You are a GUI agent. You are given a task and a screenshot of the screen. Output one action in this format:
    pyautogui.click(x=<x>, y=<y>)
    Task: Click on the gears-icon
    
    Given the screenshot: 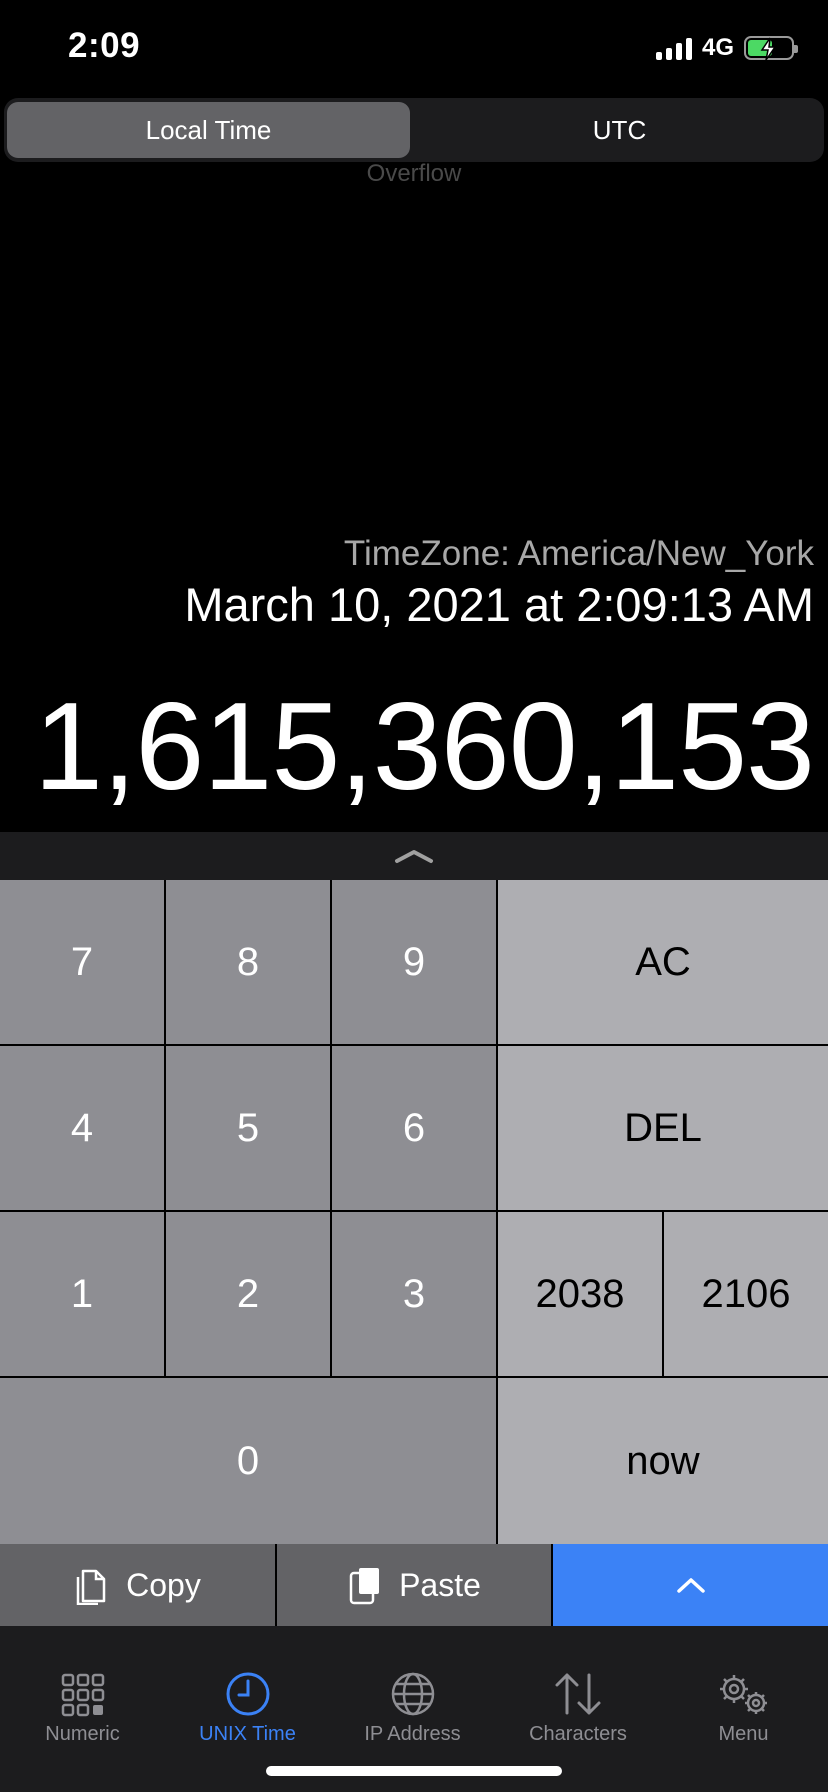 What is the action you would take?
    pyautogui.click(x=743, y=1694)
    